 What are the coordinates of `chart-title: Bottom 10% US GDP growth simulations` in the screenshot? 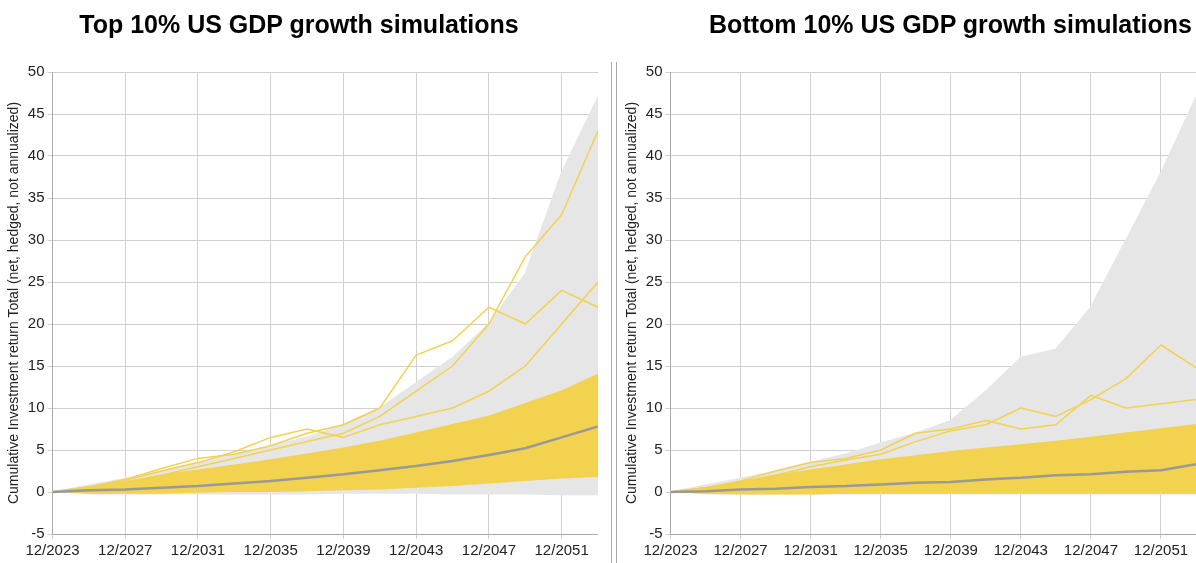 It's located at (950, 24).